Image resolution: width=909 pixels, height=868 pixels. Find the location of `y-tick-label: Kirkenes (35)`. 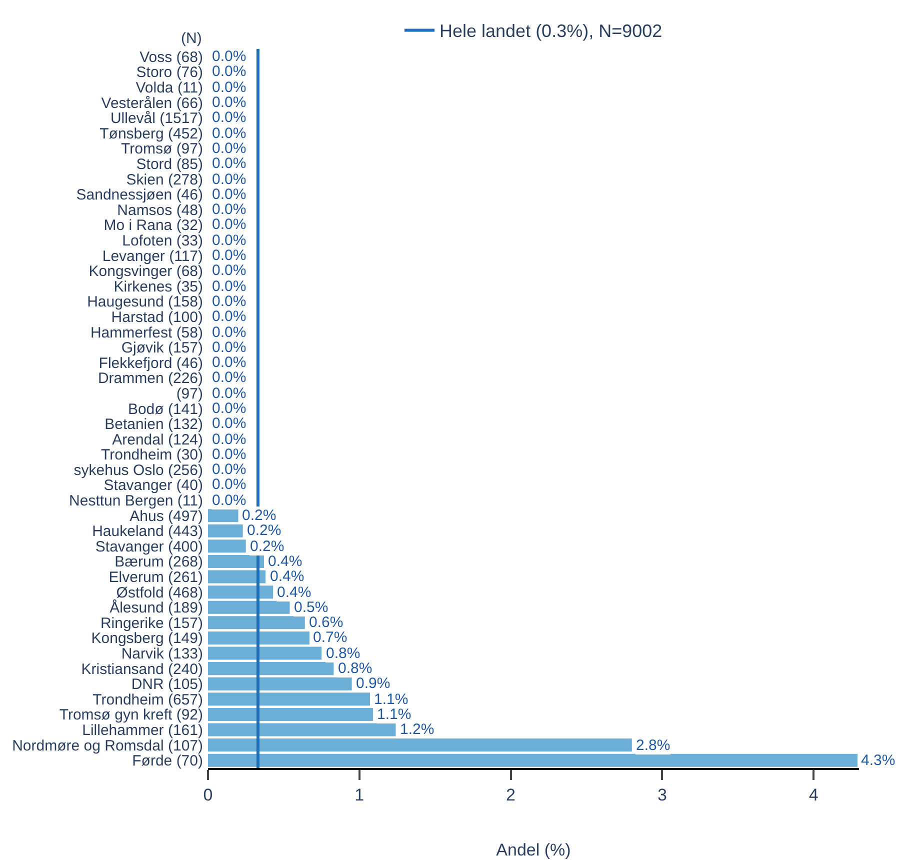

y-tick-label: Kirkenes (35) is located at coordinates (159, 287).